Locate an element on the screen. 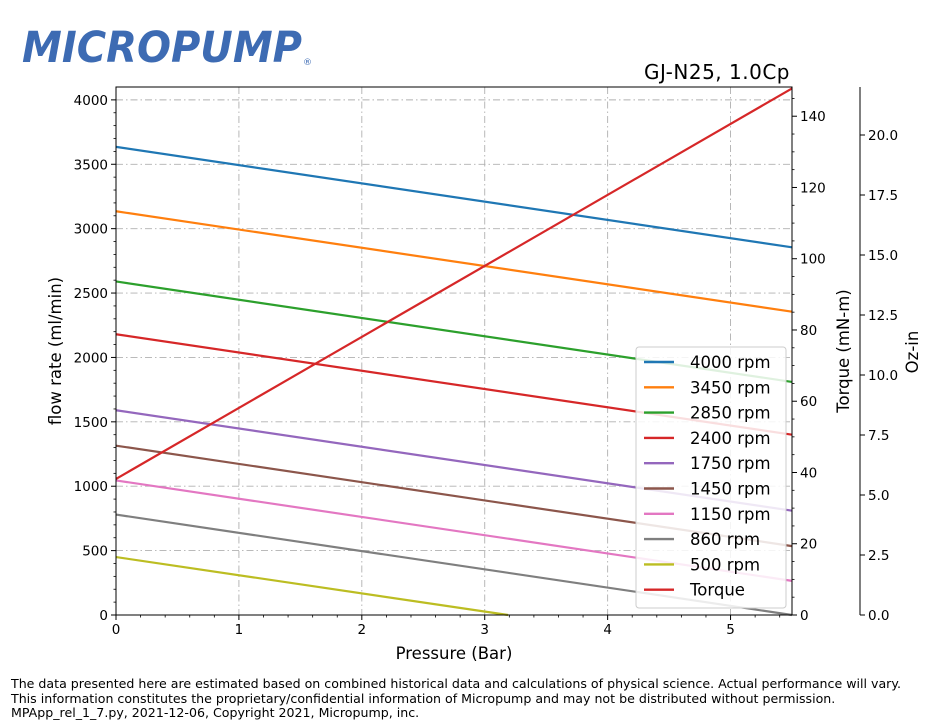  legend-entry-label: 2850 rpm is located at coordinates (730, 413).